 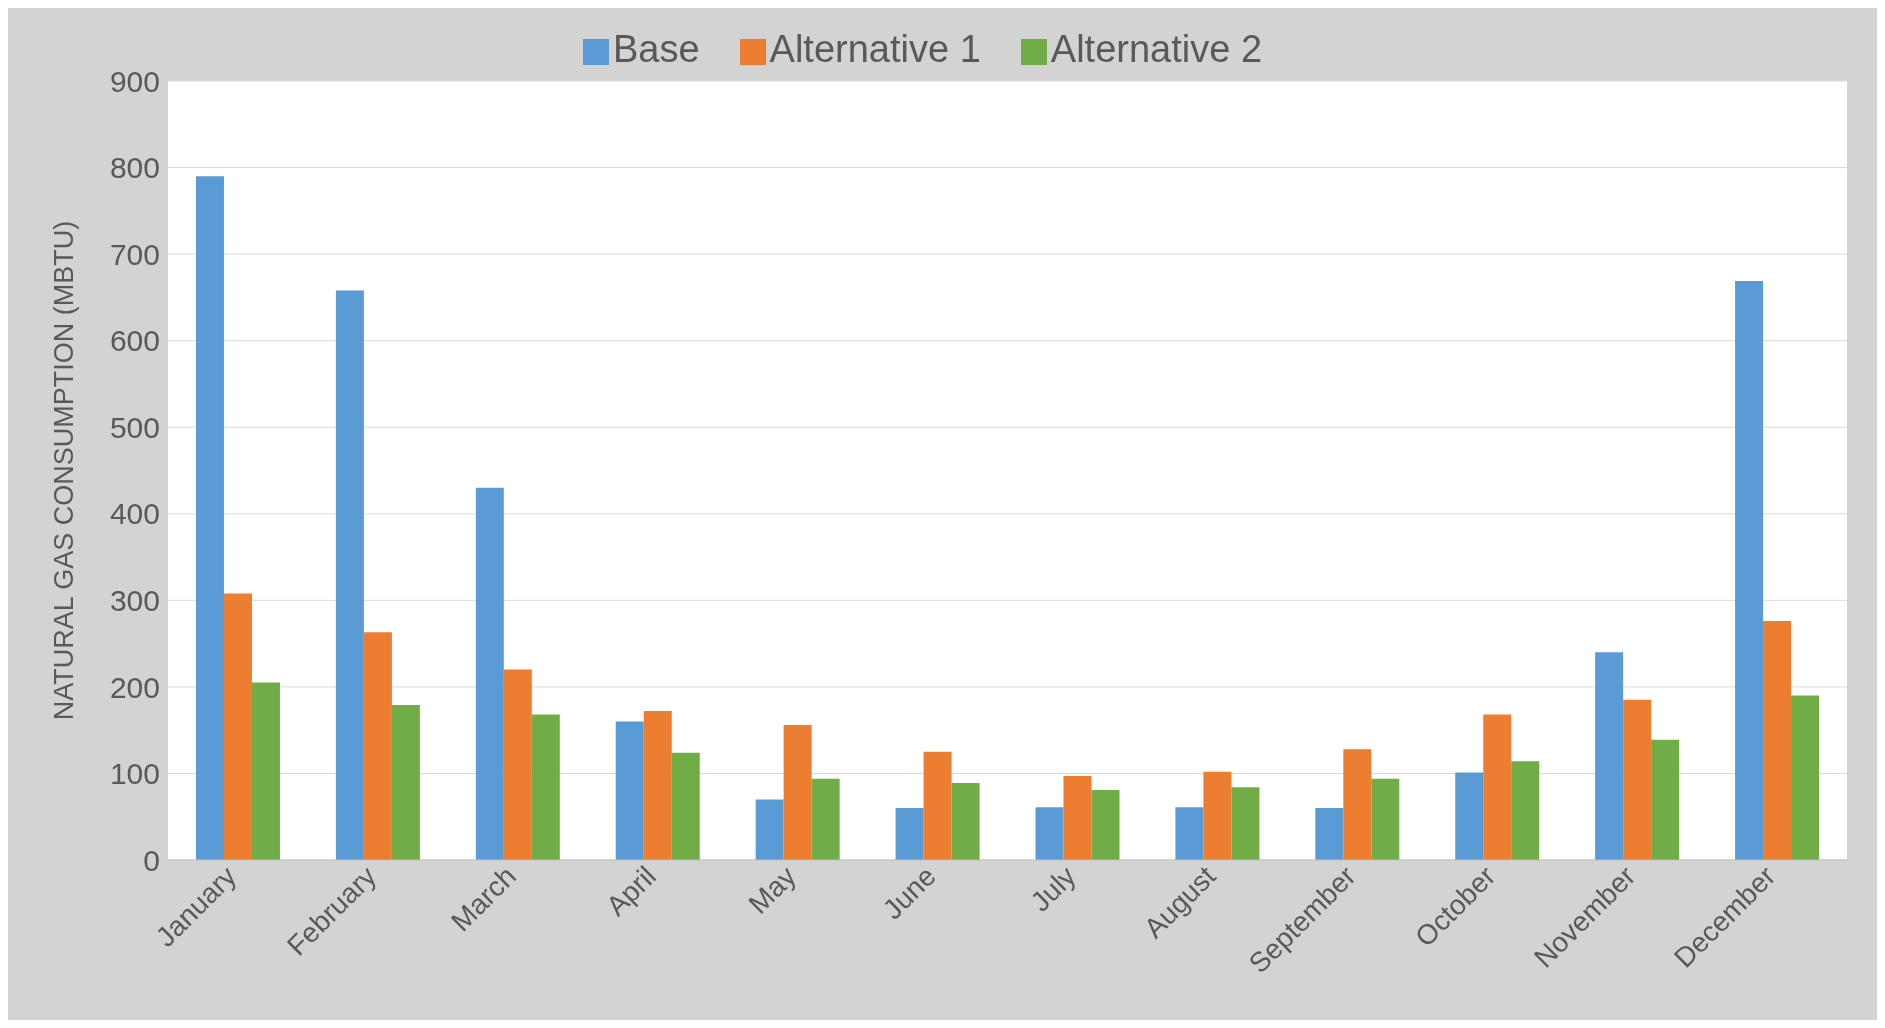 I want to click on legend-label: Alternative 2, so click(x=1156, y=49).